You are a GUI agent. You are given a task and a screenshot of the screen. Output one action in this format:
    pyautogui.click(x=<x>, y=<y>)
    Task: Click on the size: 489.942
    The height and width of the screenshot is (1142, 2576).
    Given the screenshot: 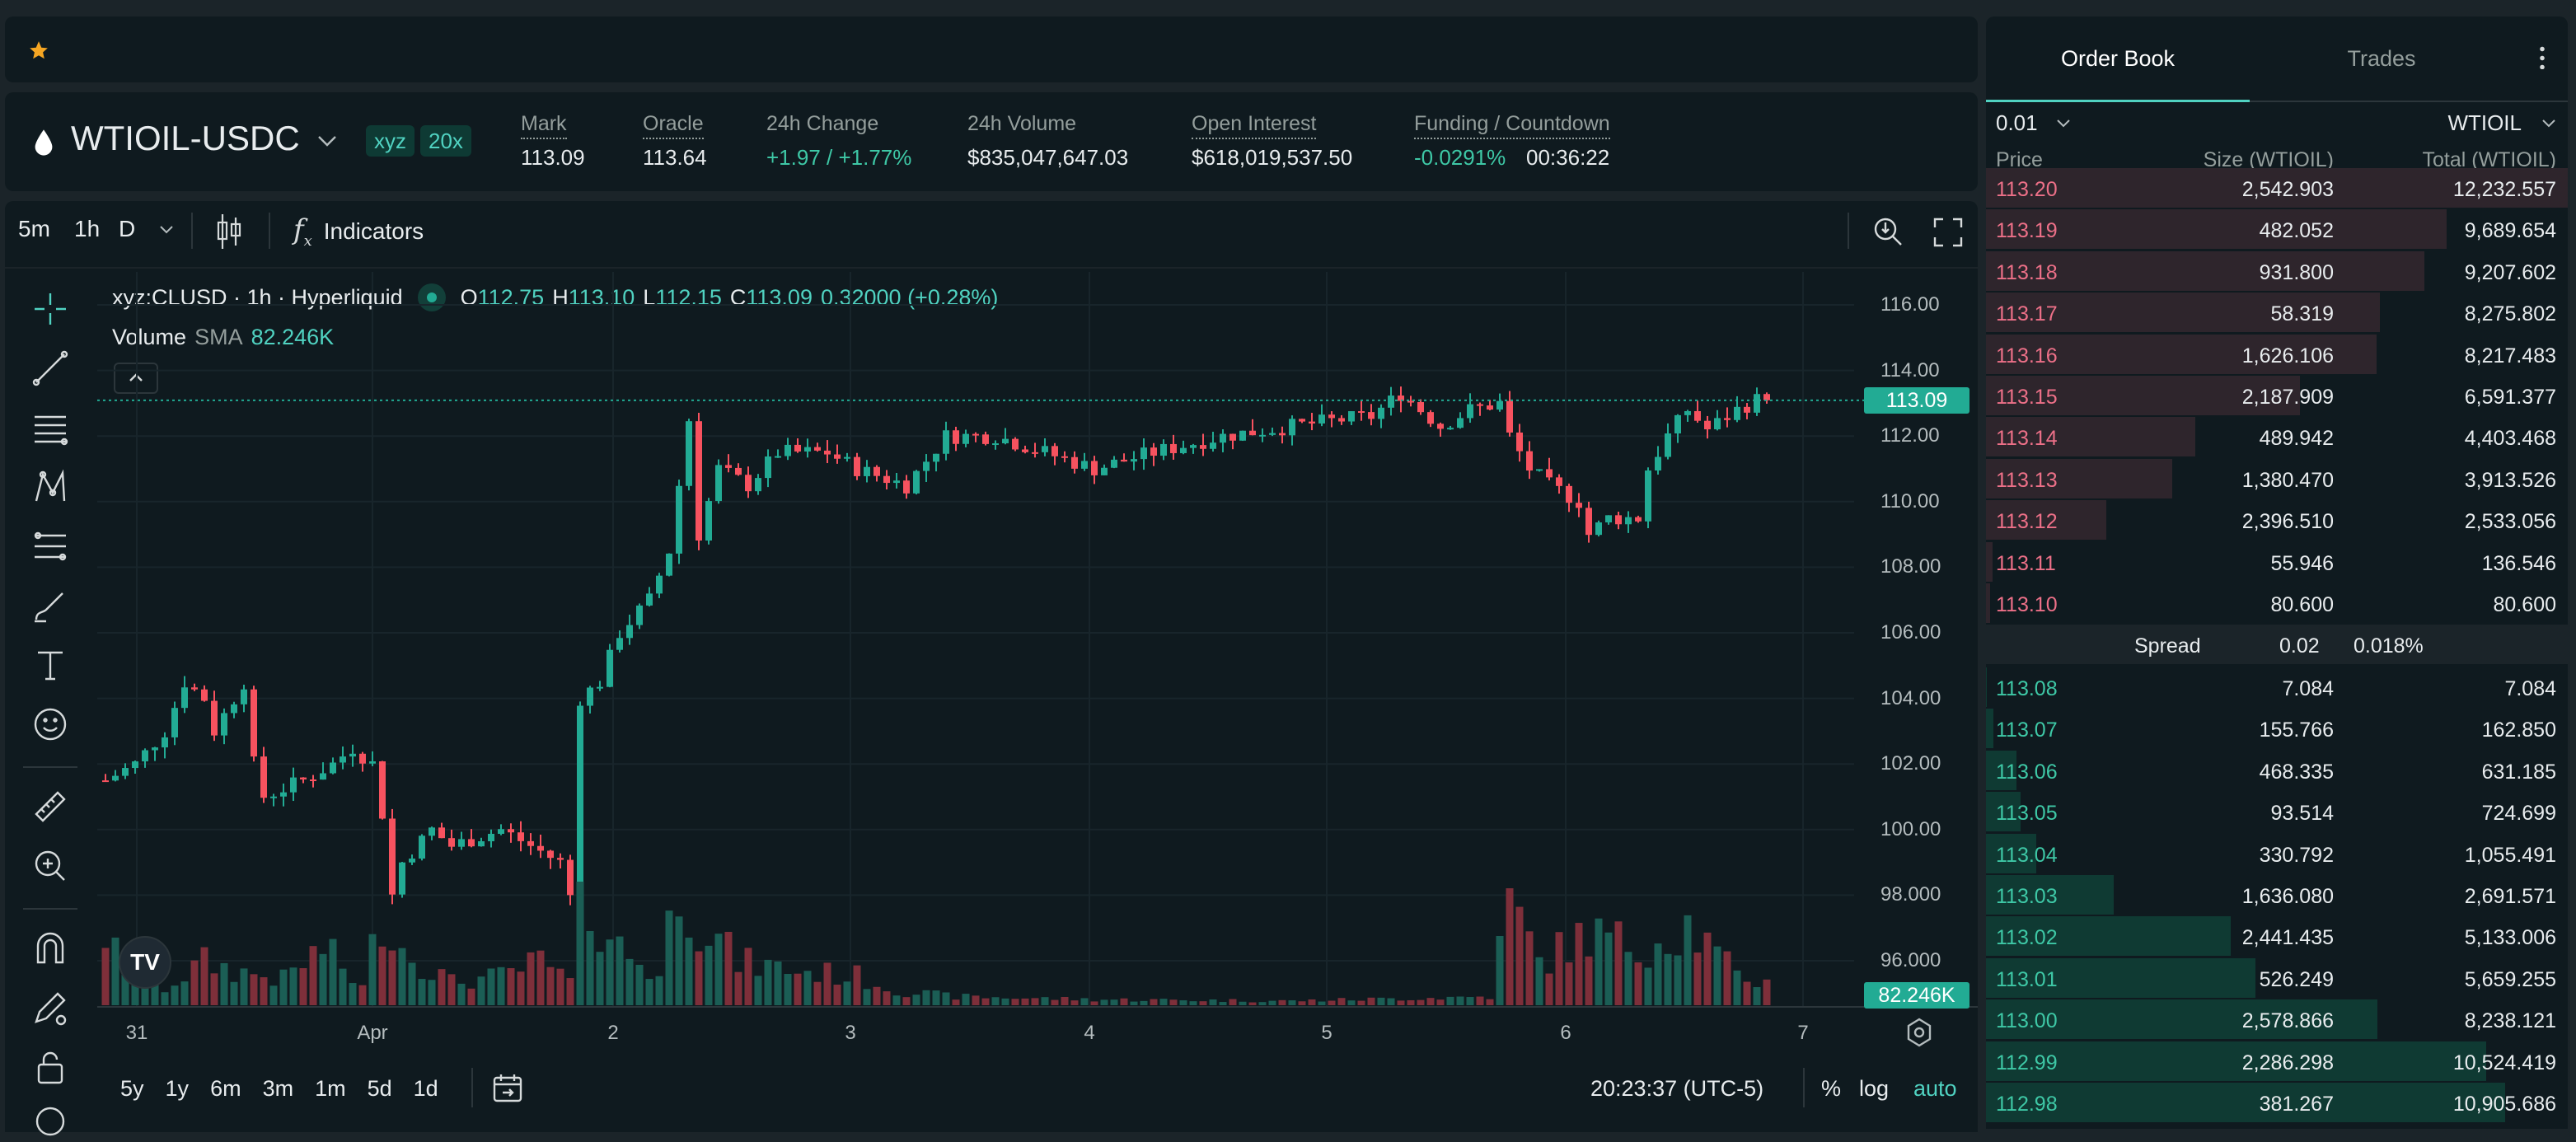 What is the action you would take?
    pyautogui.click(x=2296, y=439)
    